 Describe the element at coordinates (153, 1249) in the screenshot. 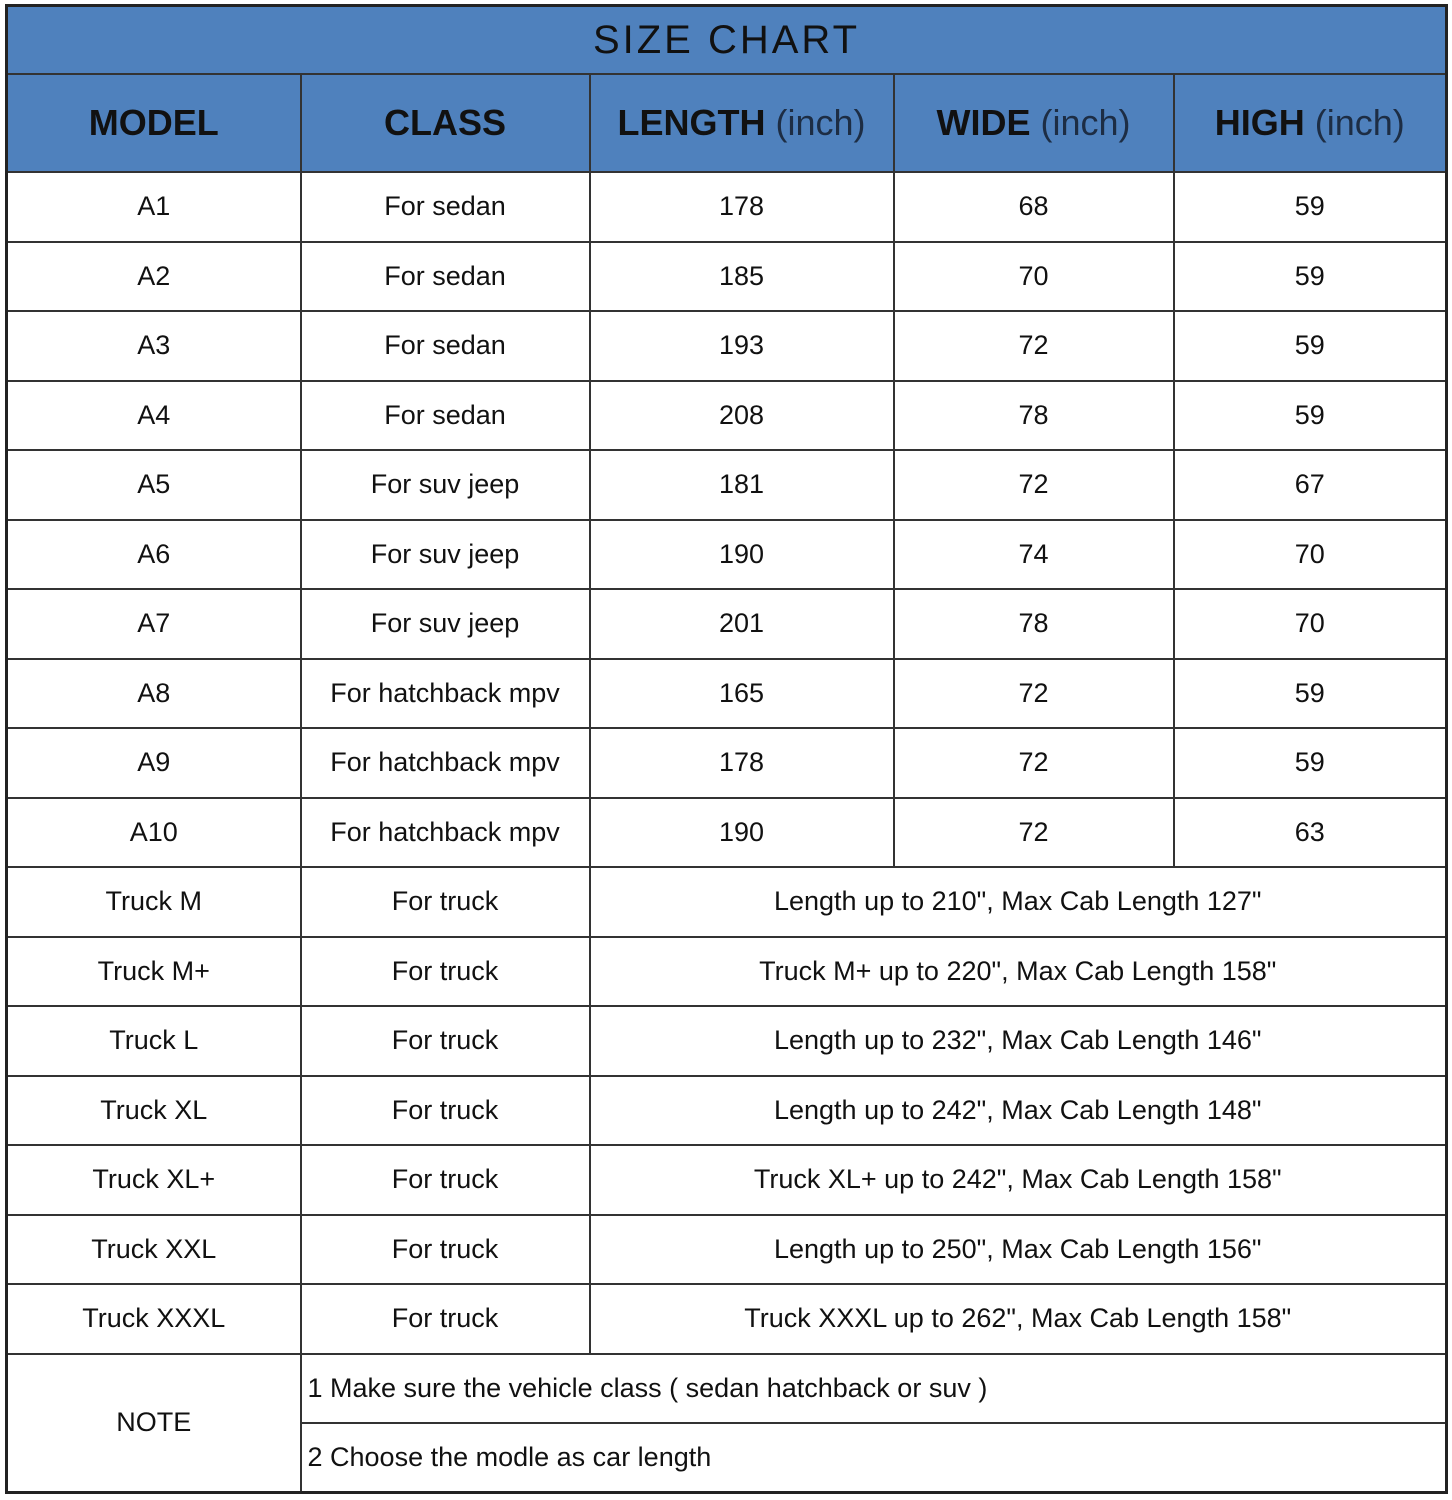

I see `cell-model: Truck XXL` at that location.